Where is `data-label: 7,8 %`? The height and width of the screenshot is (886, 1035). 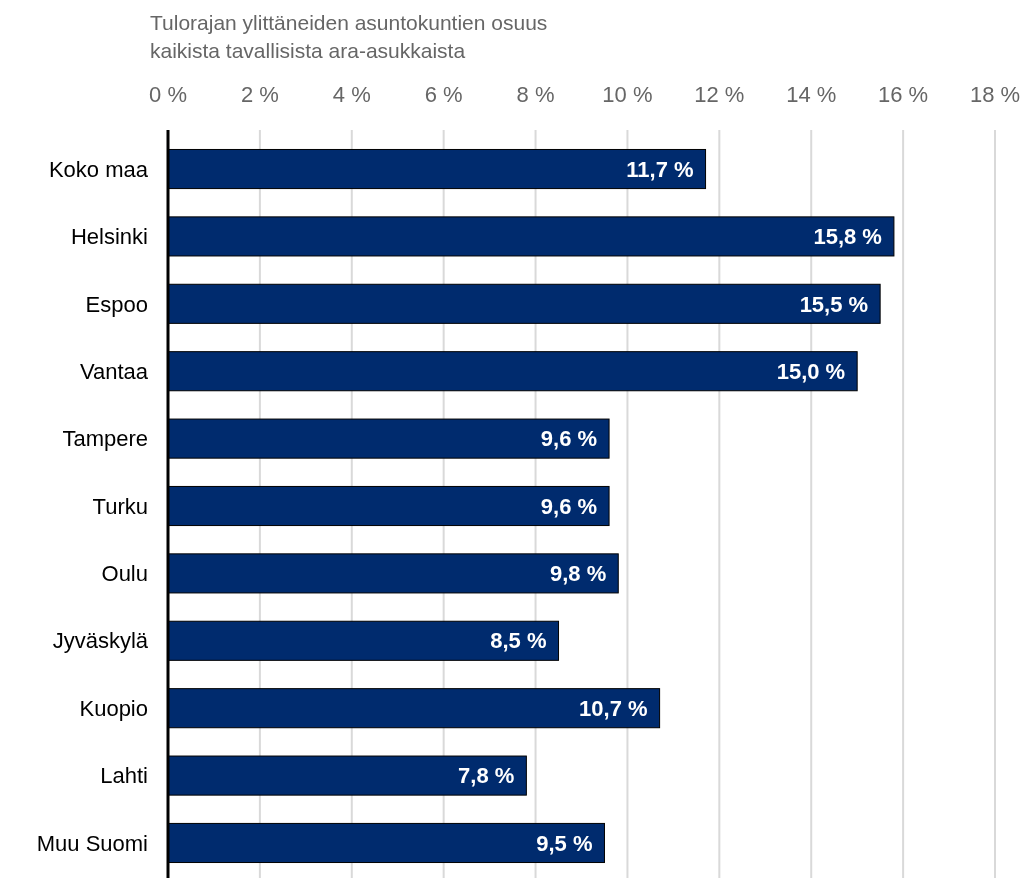 data-label: 7,8 % is located at coordinates (486, 776).